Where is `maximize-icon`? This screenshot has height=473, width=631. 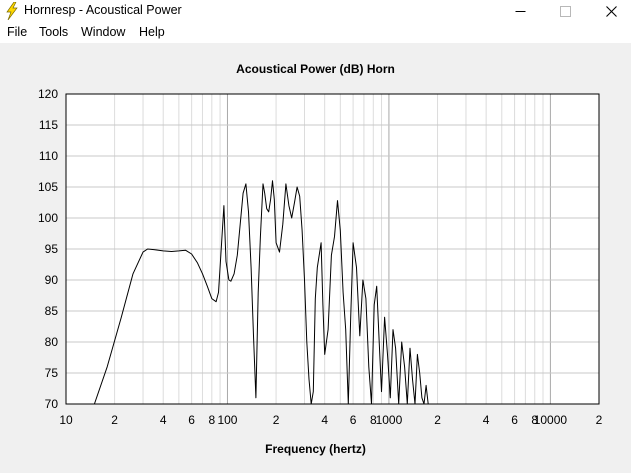 maximize-icon is located at coordinates (565, 11).